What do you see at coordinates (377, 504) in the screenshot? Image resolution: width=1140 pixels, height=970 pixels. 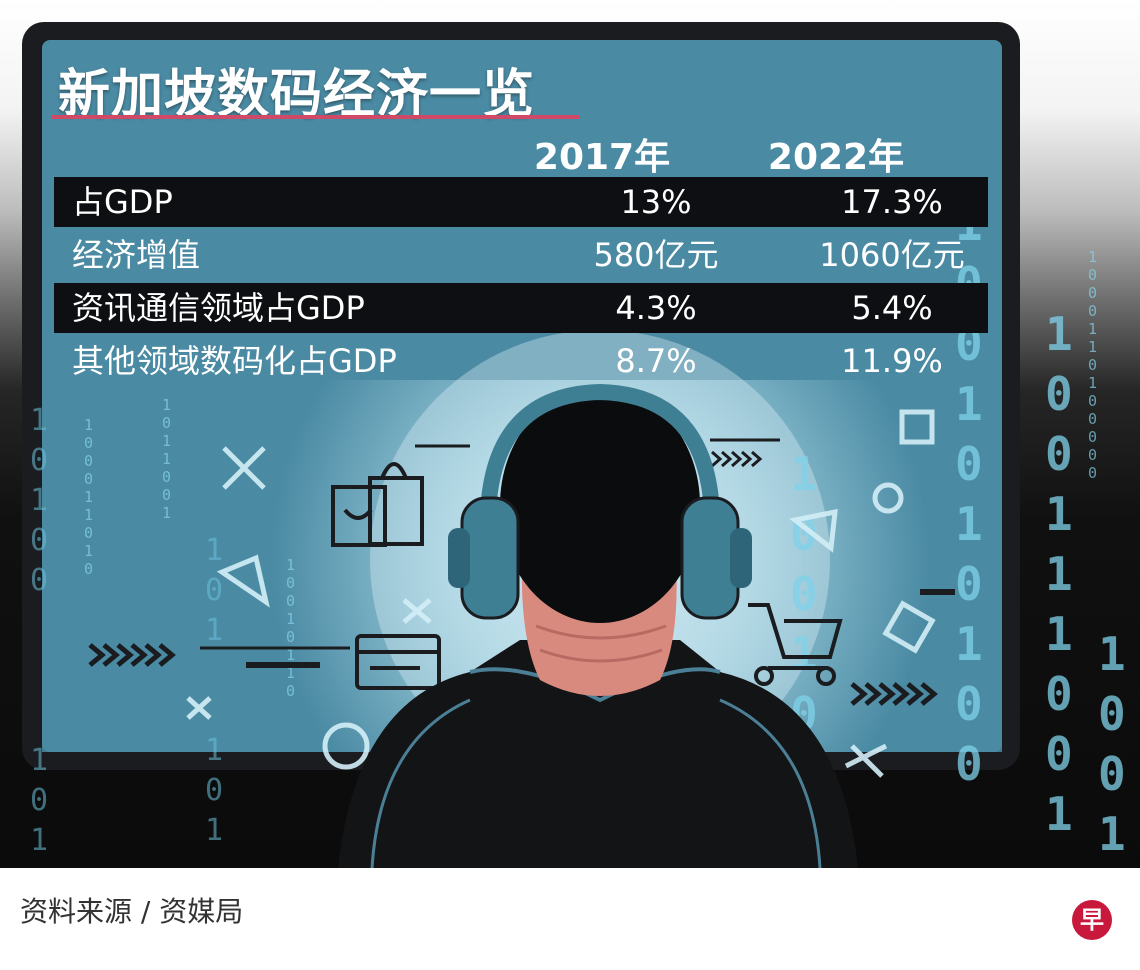 I see `shopping-bag-icon` at bounding box center [377, 504].